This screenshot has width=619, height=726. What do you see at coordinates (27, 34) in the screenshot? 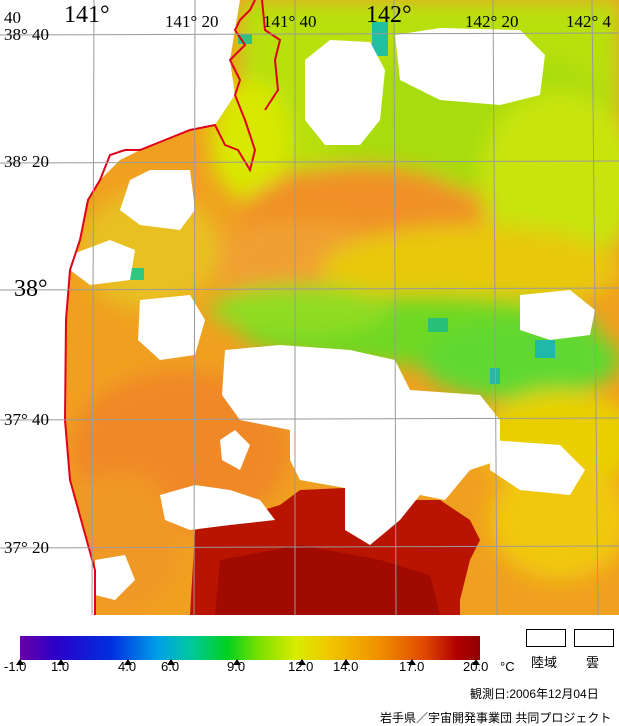
I see `lat-label-38-40: 38° 40` at bounding box center [27, 34].